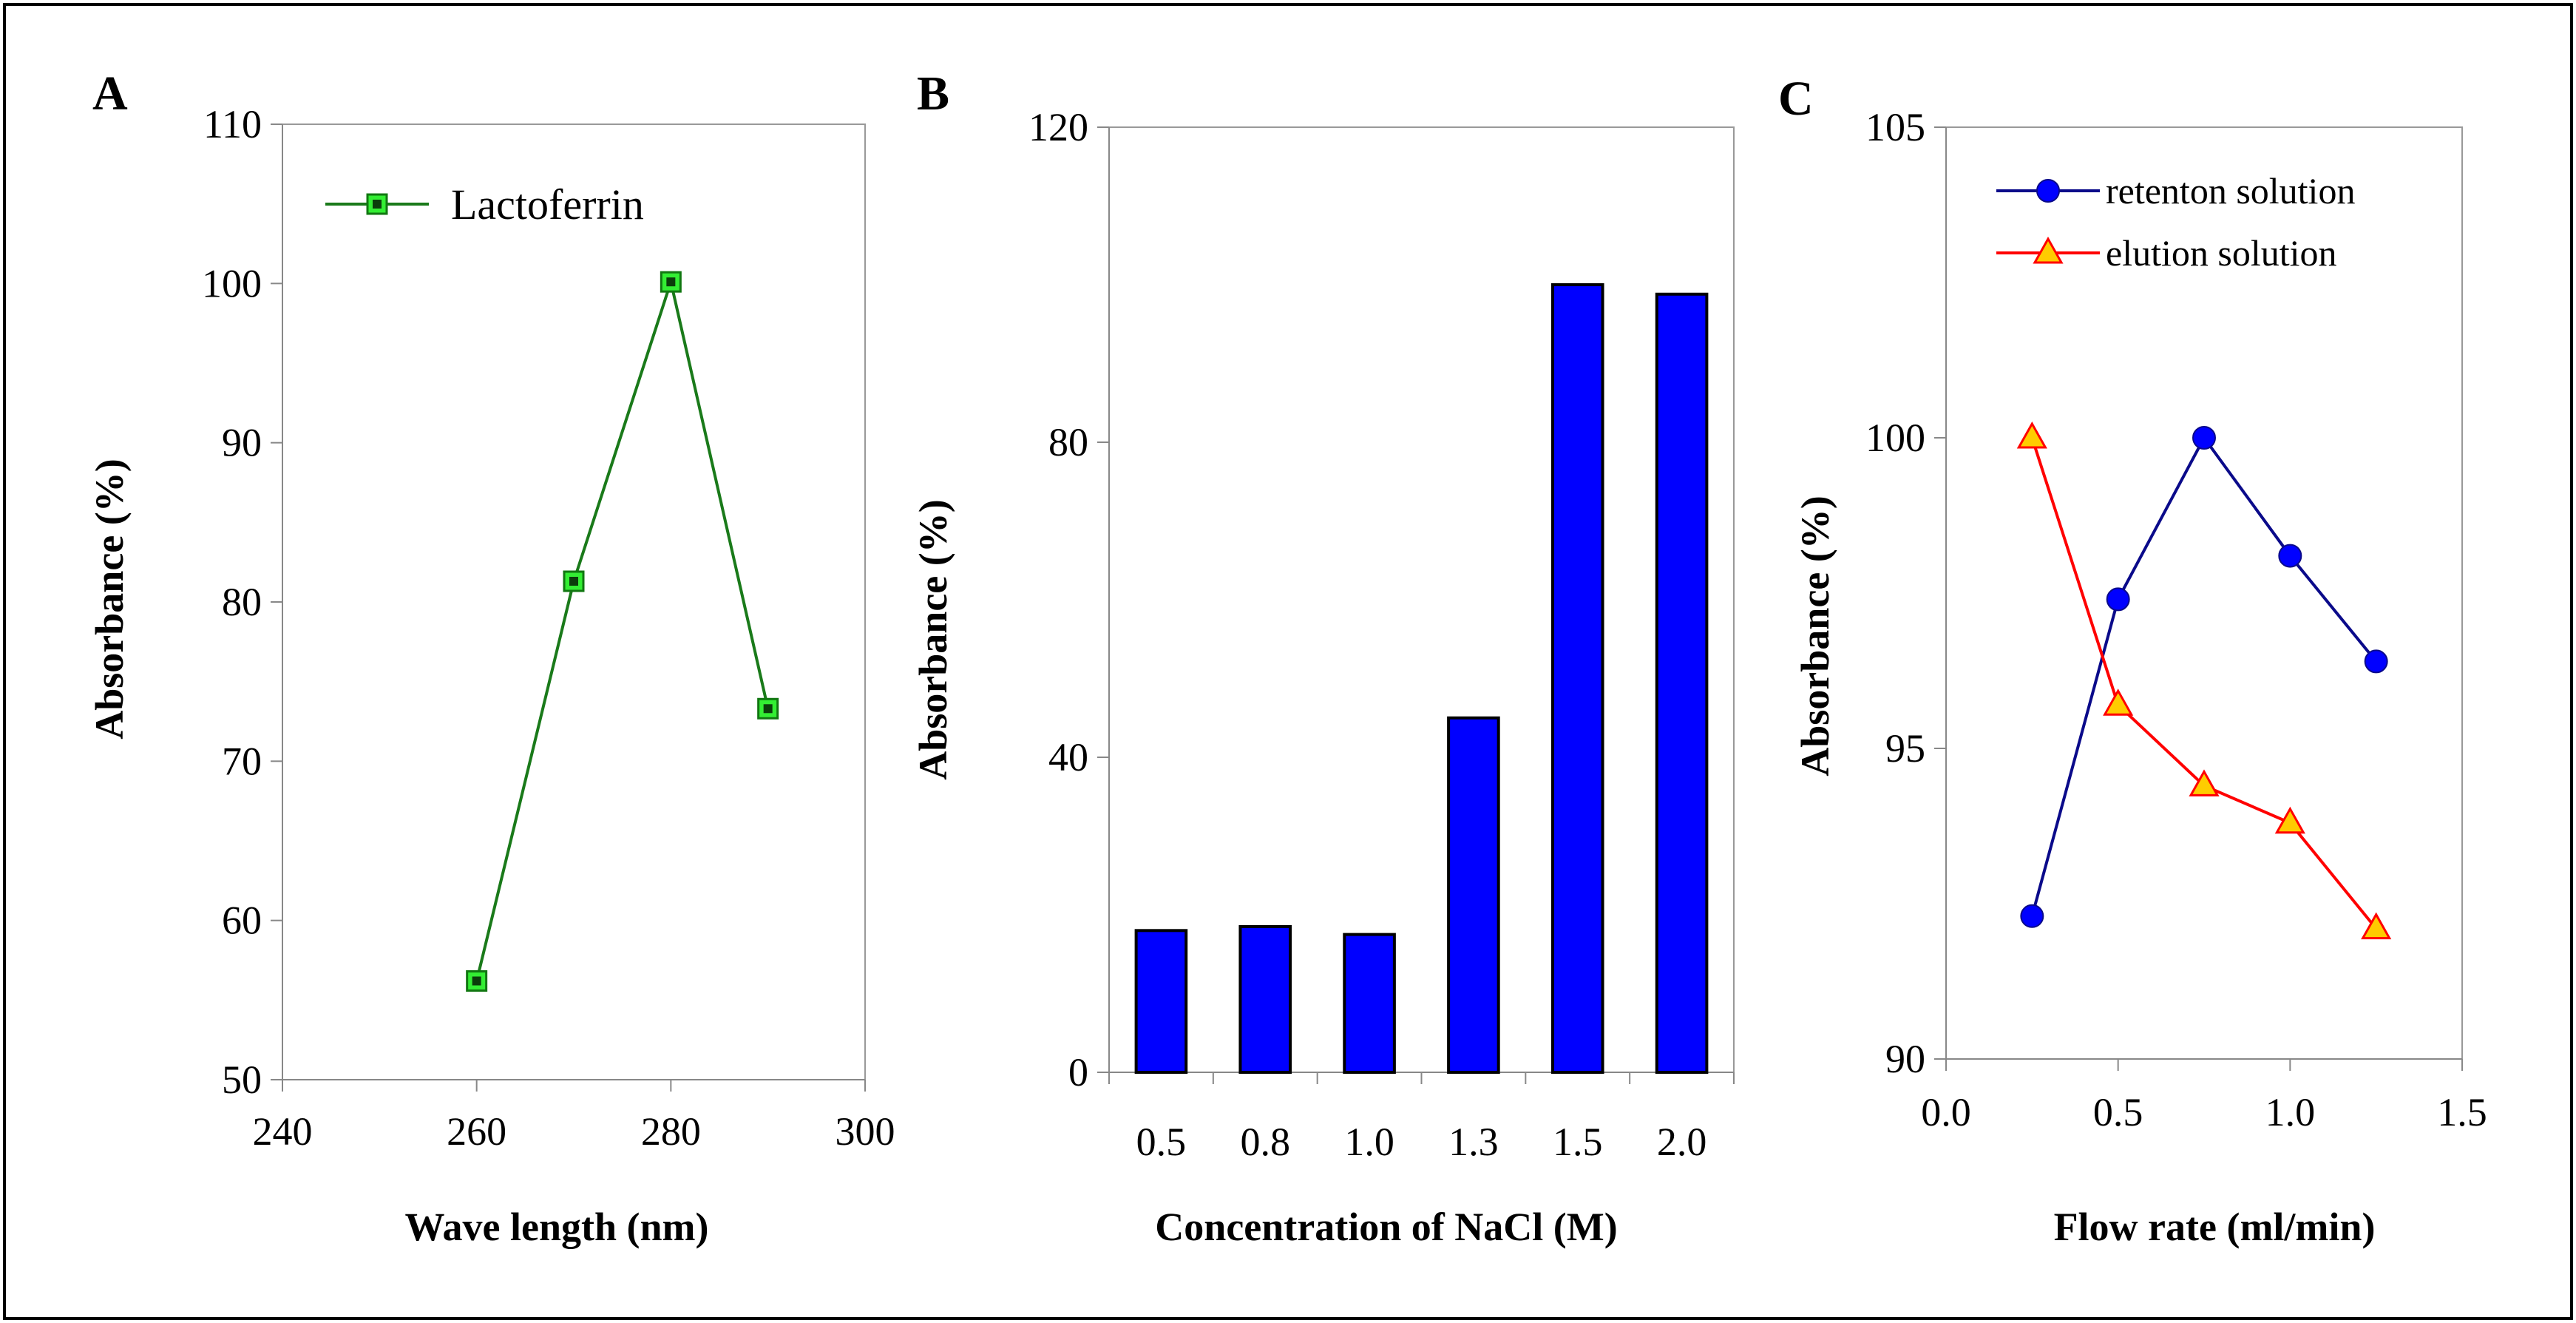 The image size is (2576, 1323). What do you see at coordinates (2230, 191) in the screenshot?
I see `panel-c-legend-label: retenton solution` at bounding box center [2230, 191].